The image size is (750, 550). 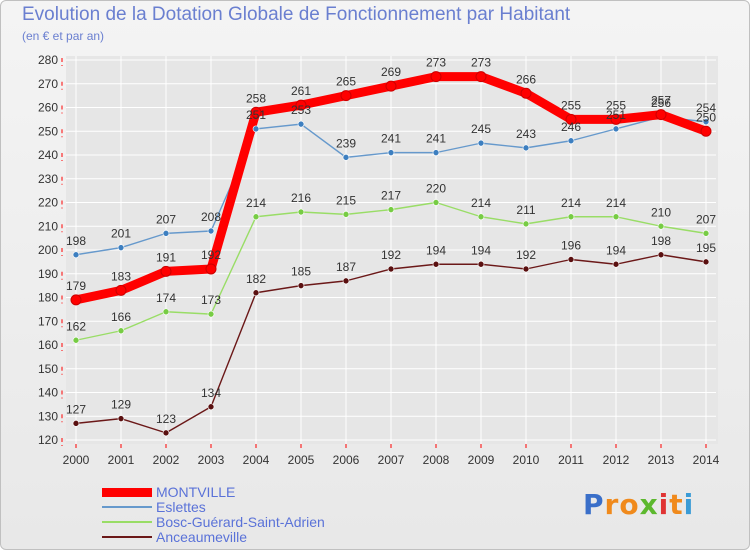 What do you see at coordinates (211, 393) in the screenshot?
I see `data-label-anceaumeville: 134` at bounding box center [211, 393].